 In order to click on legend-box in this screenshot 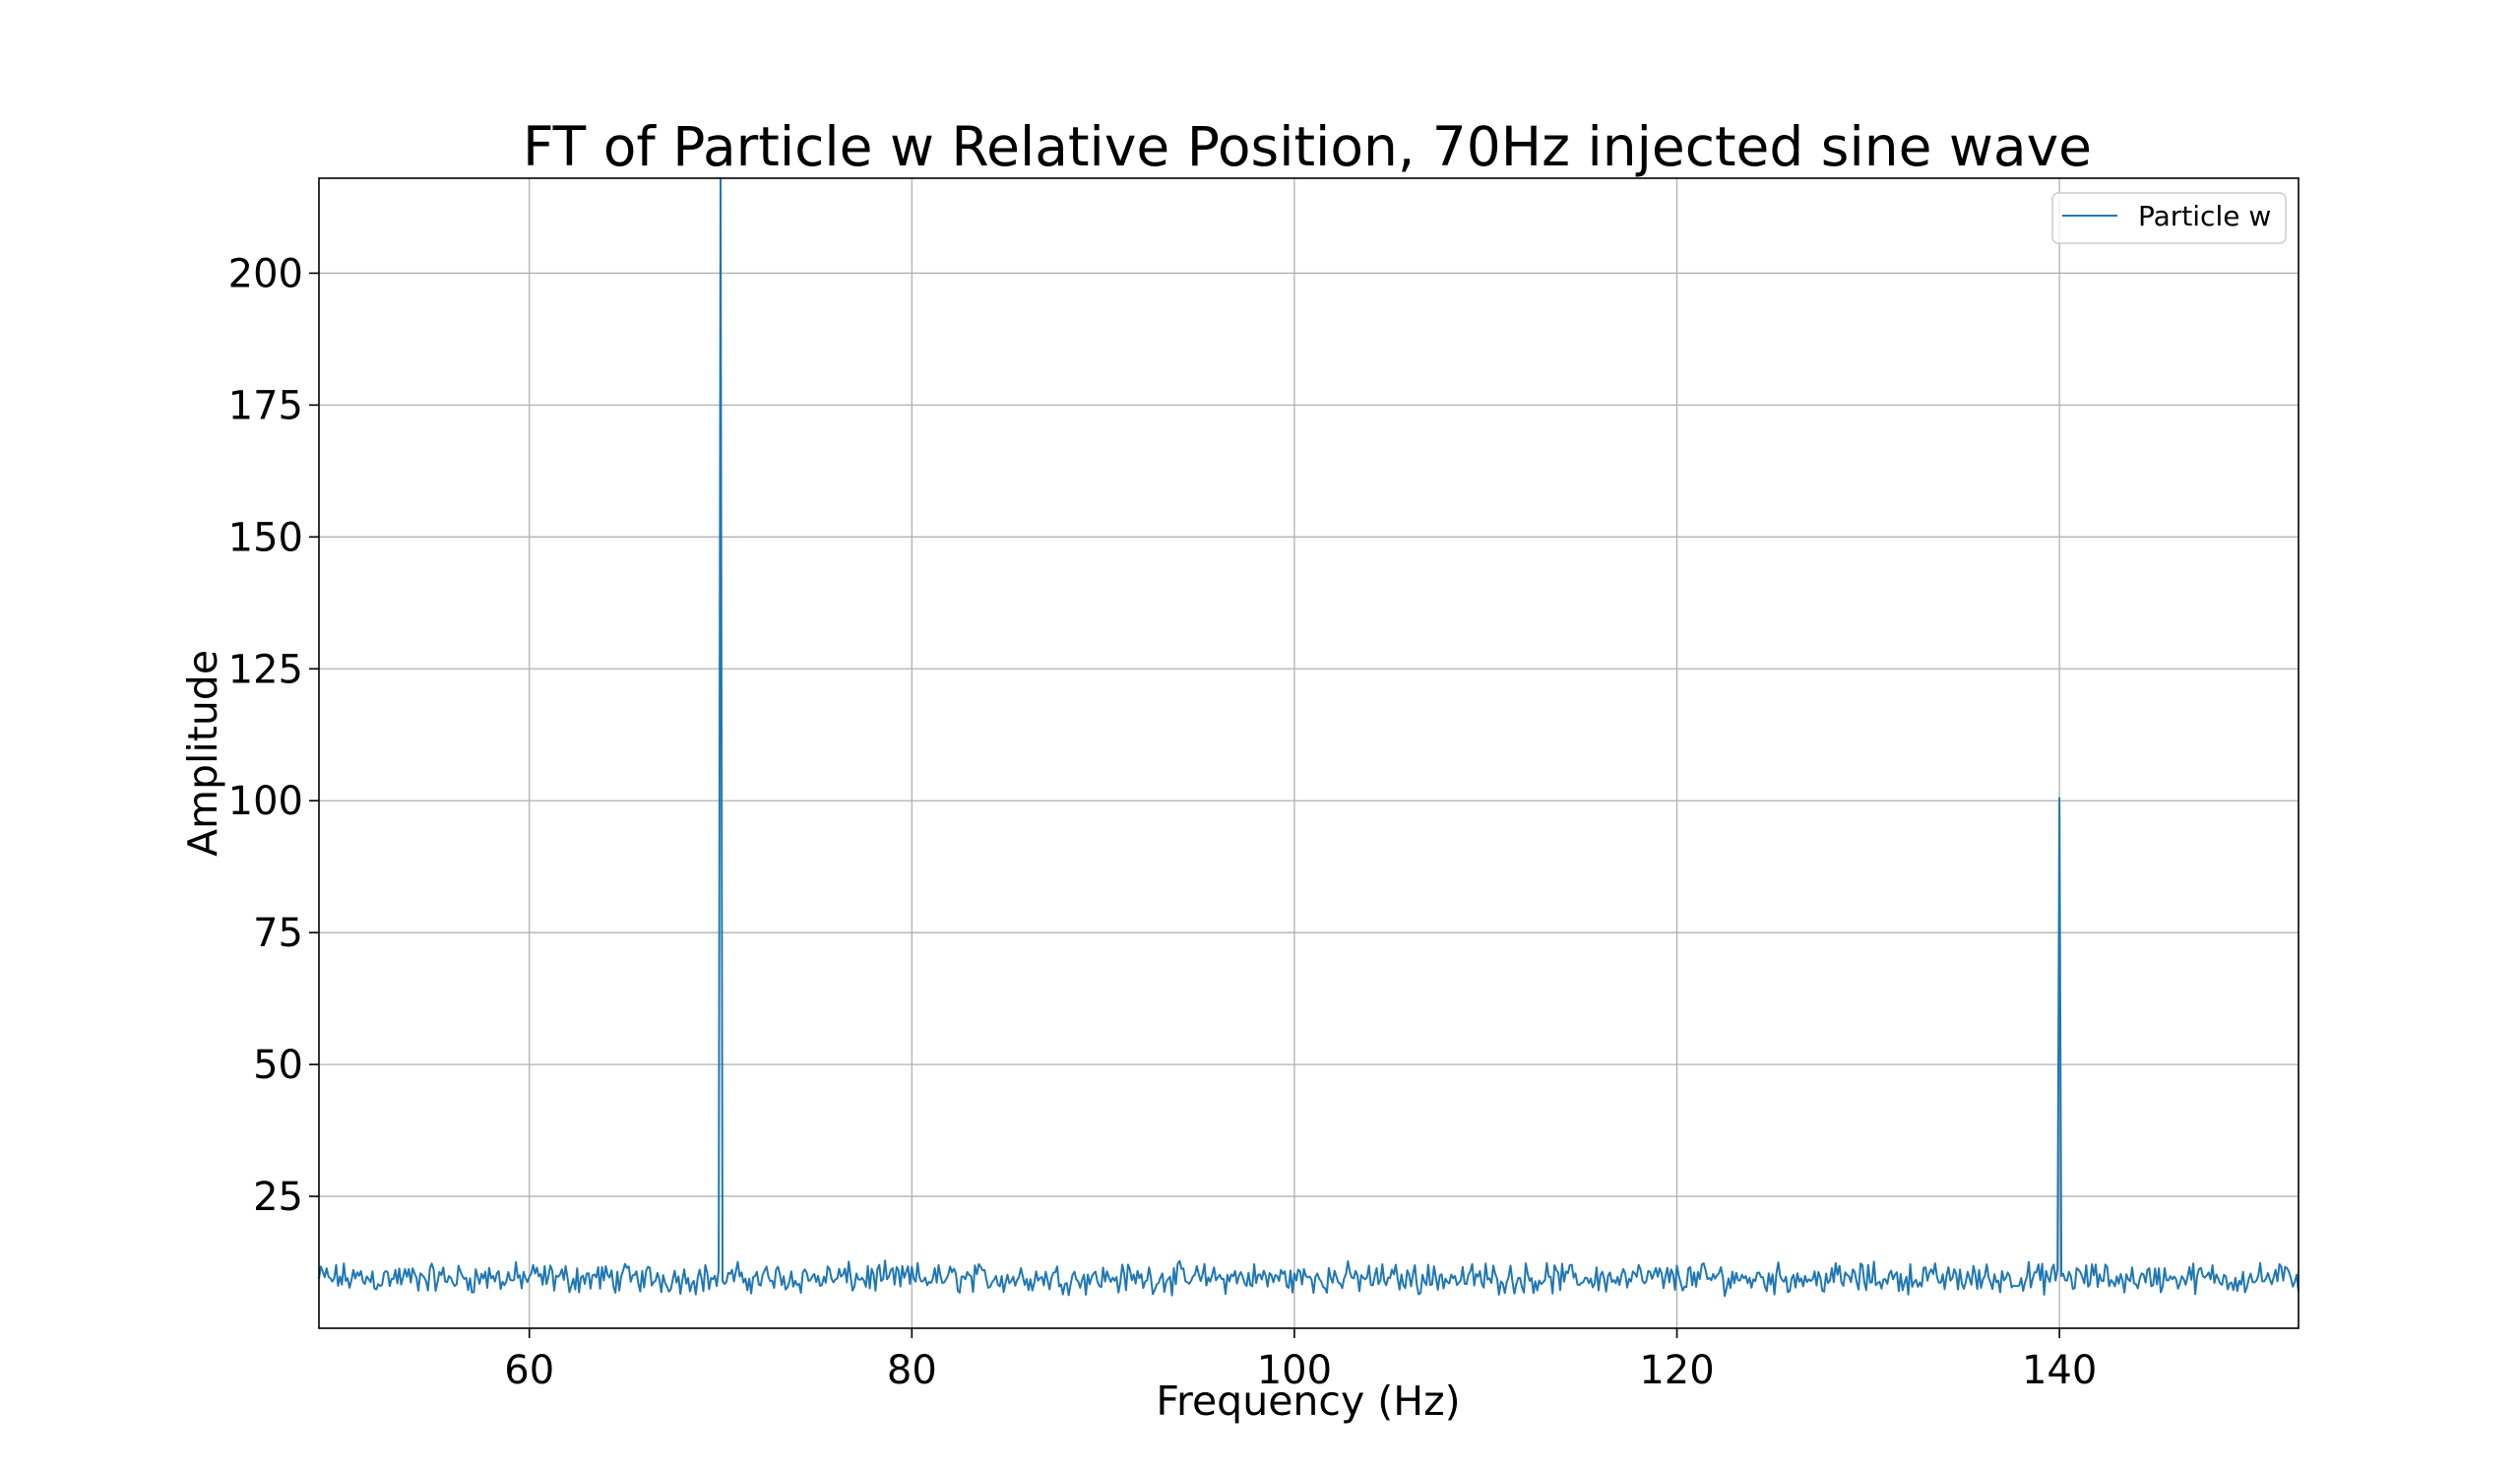, I will do `click(2169, 218)`.